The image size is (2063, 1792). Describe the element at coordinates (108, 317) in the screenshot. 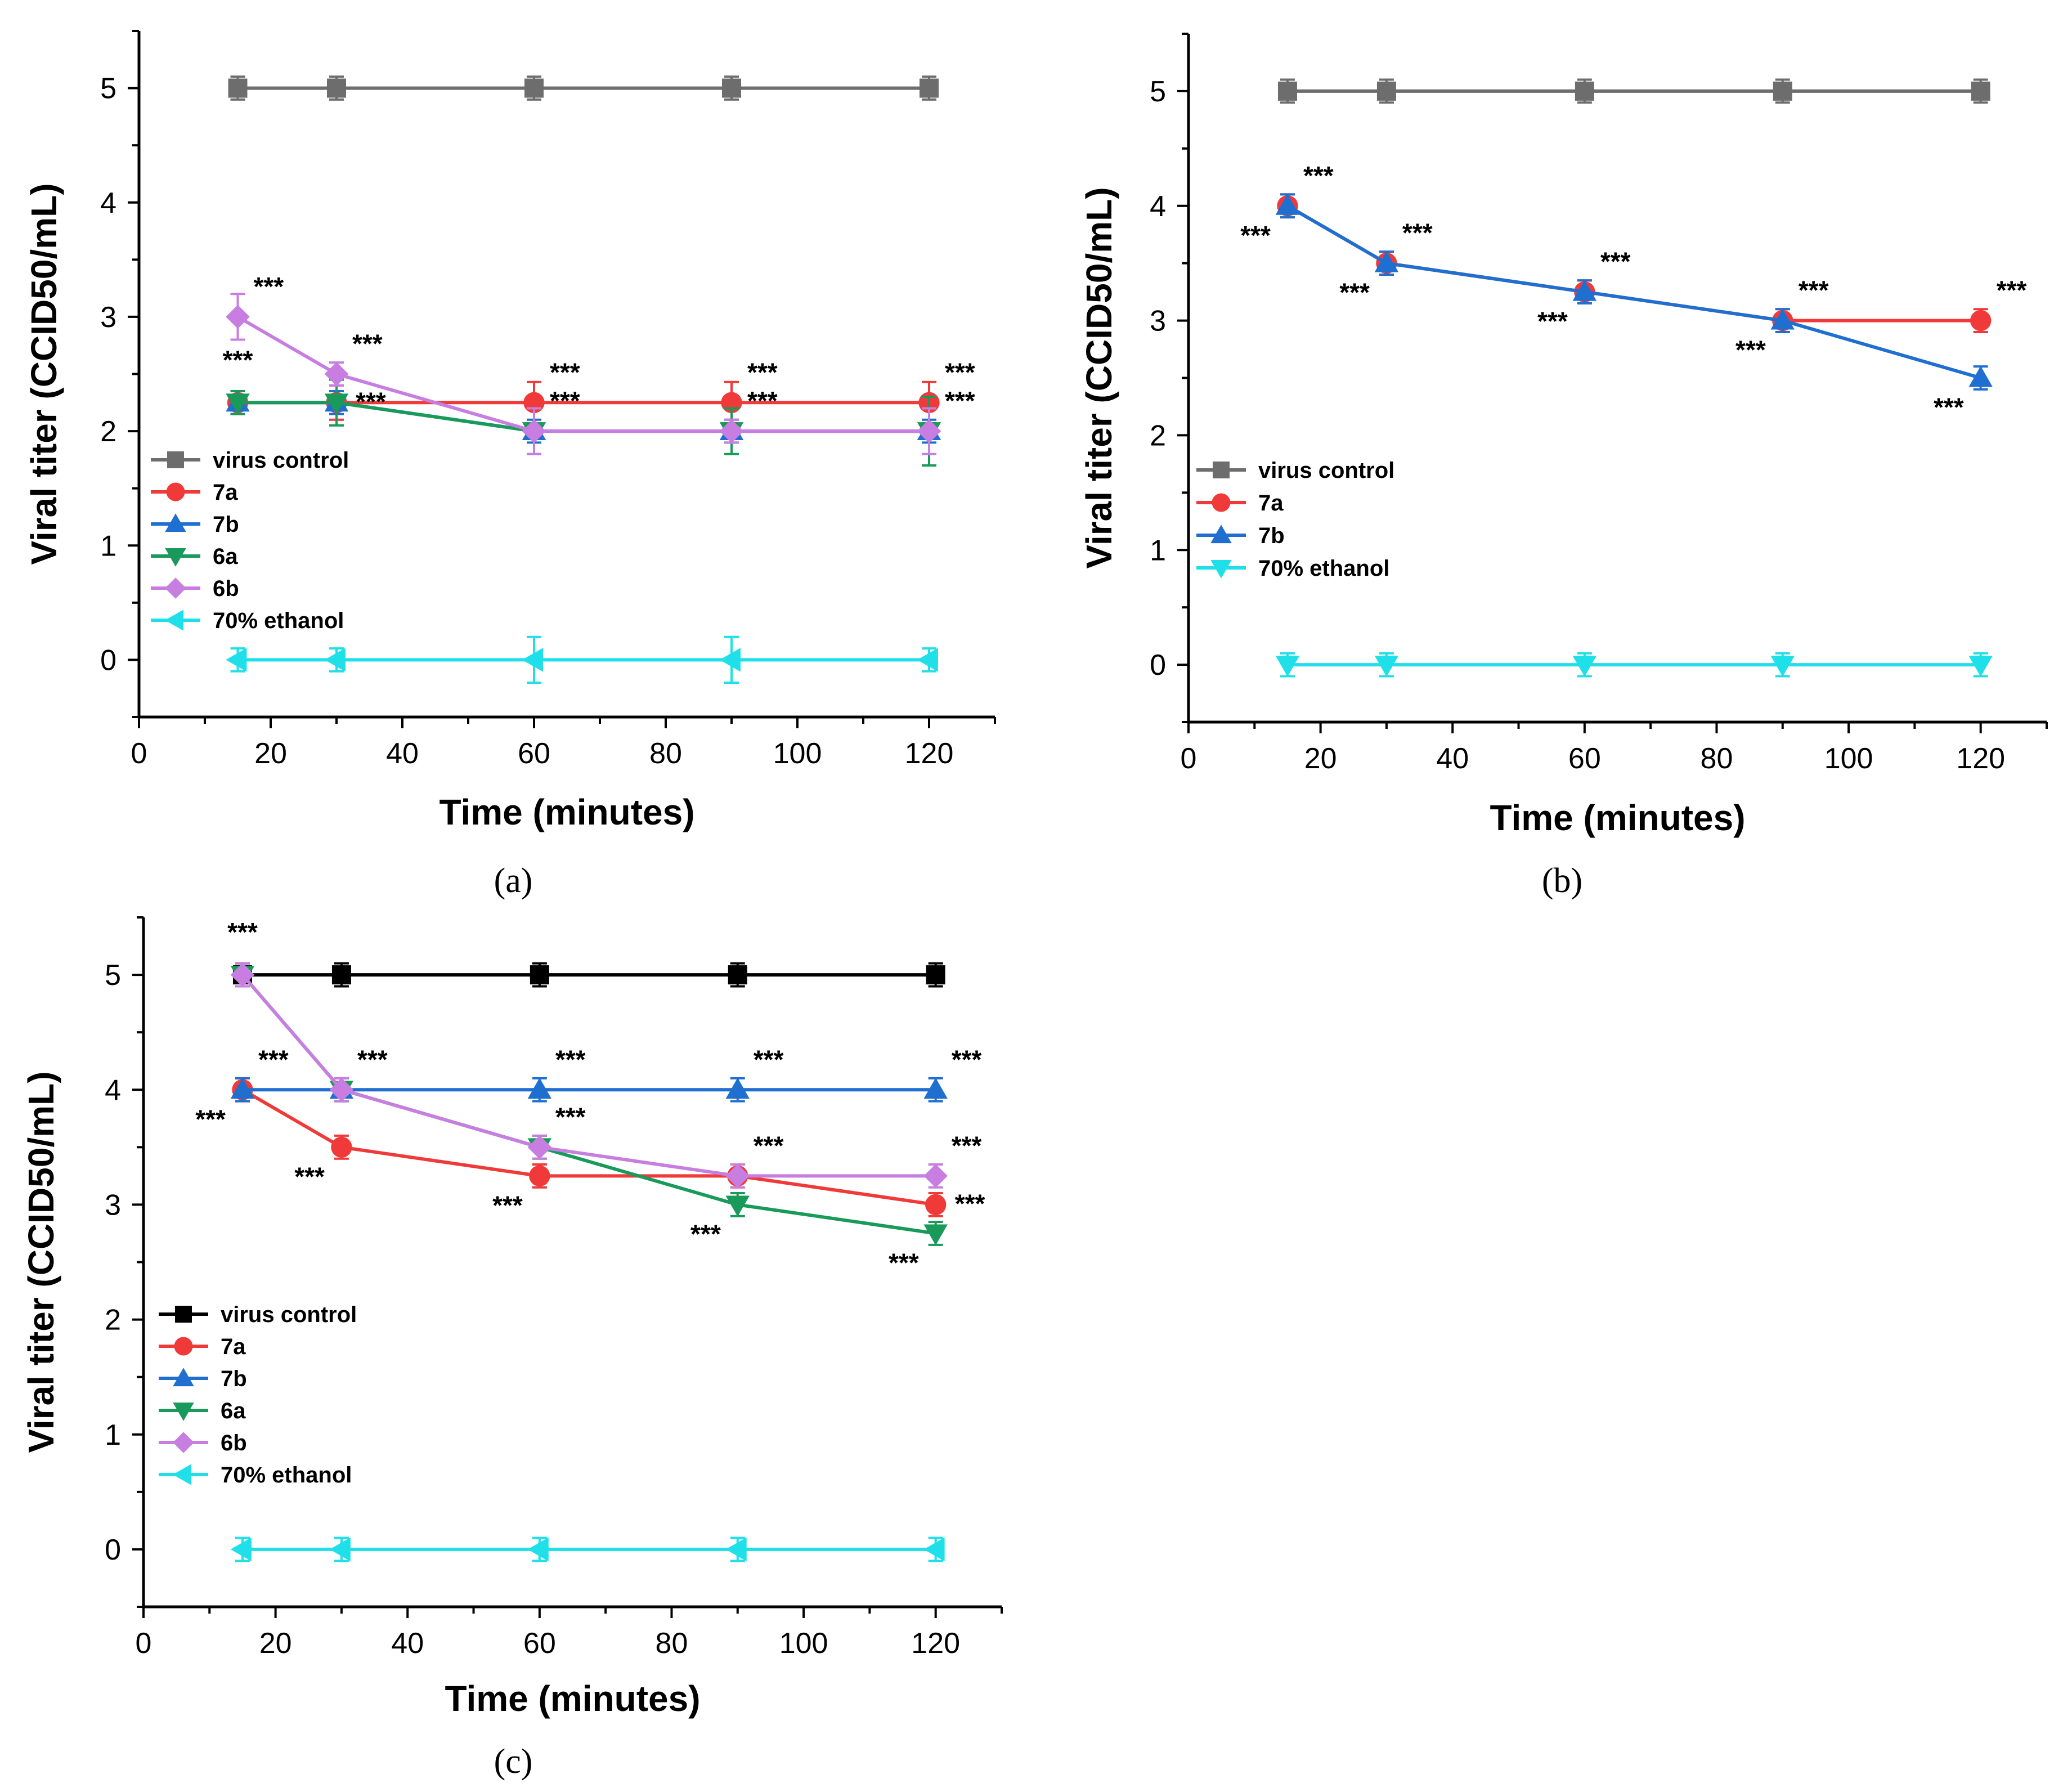

I see `y-tick-label: 3` at that location.